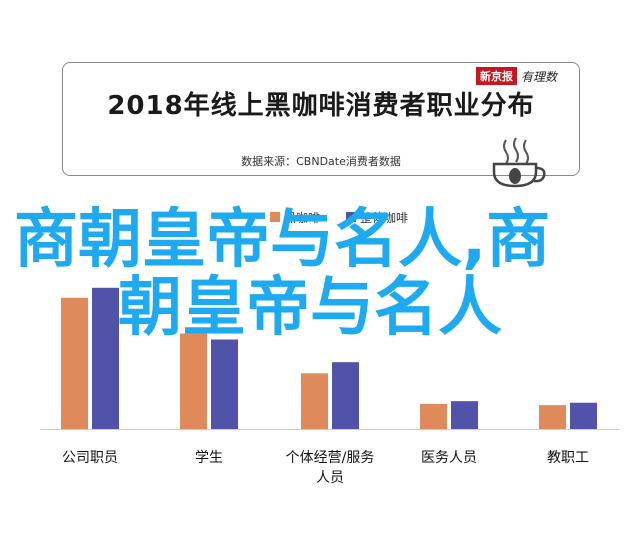  I want to click on brand-logo-red: 新京报, so click(496, 76).